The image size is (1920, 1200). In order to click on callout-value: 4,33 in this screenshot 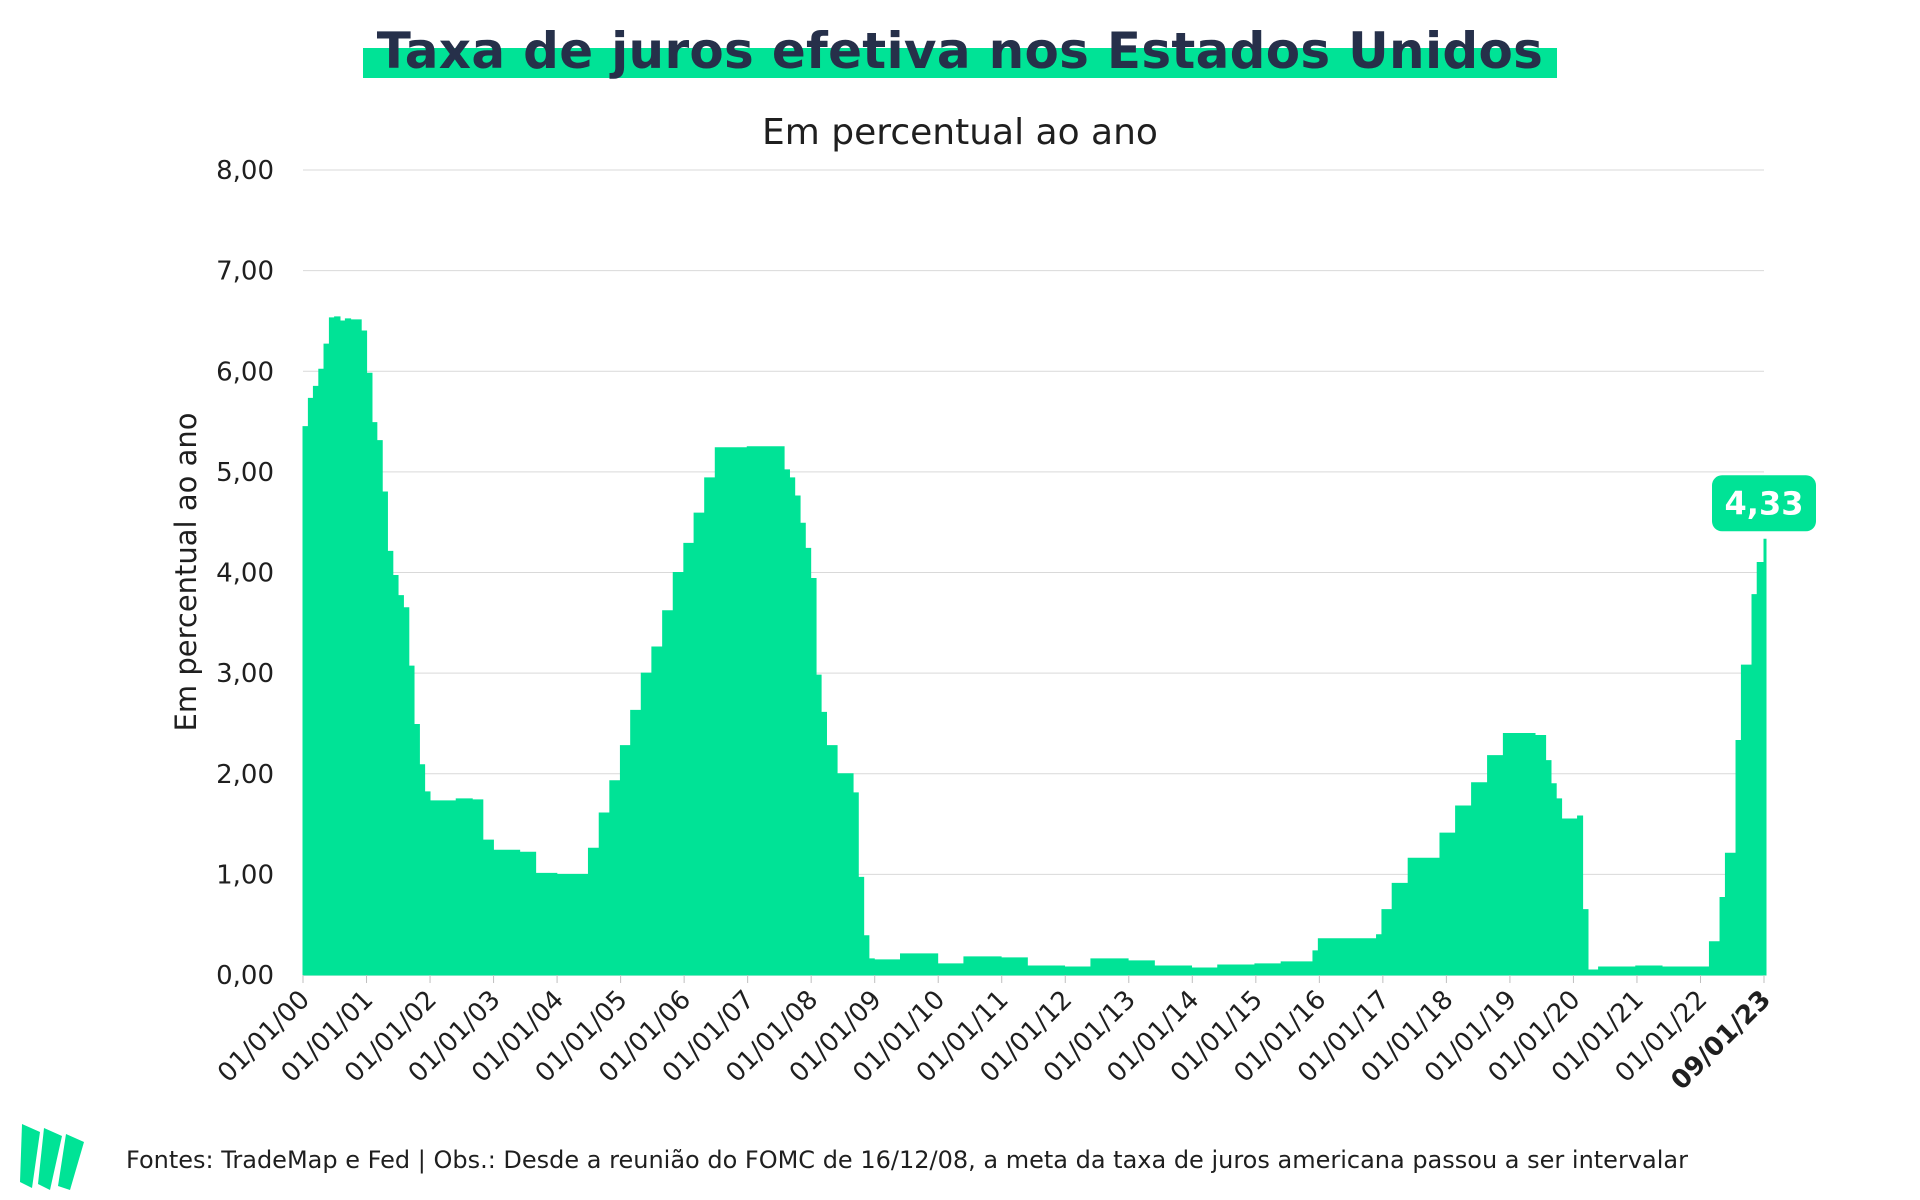, I will do `click(1764, 503)`.